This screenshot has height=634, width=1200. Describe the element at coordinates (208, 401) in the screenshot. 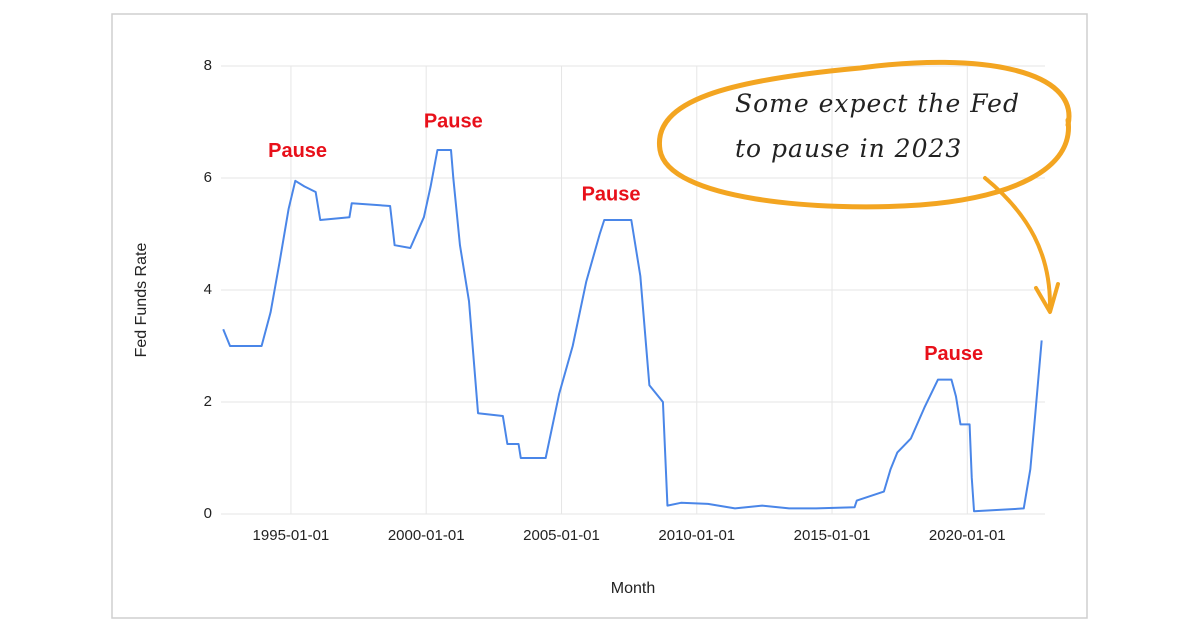

I see `y-tick-label: 2` at that location.